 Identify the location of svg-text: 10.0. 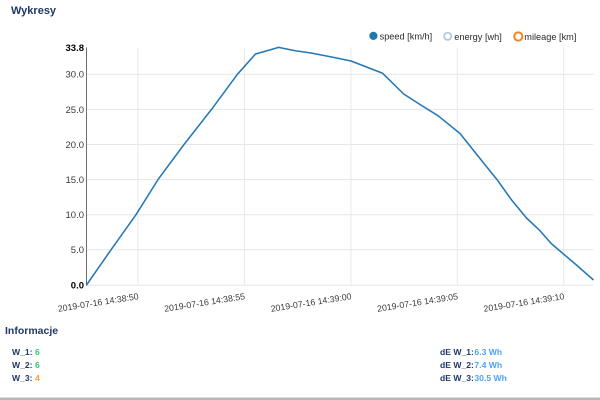
(75, 215).